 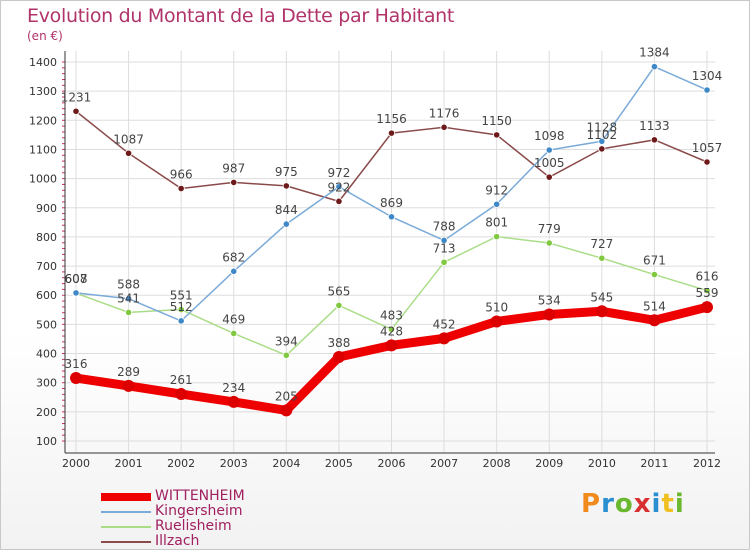 I want to click on proxiti-logo: Proxiti, so click(x=633, y=504).